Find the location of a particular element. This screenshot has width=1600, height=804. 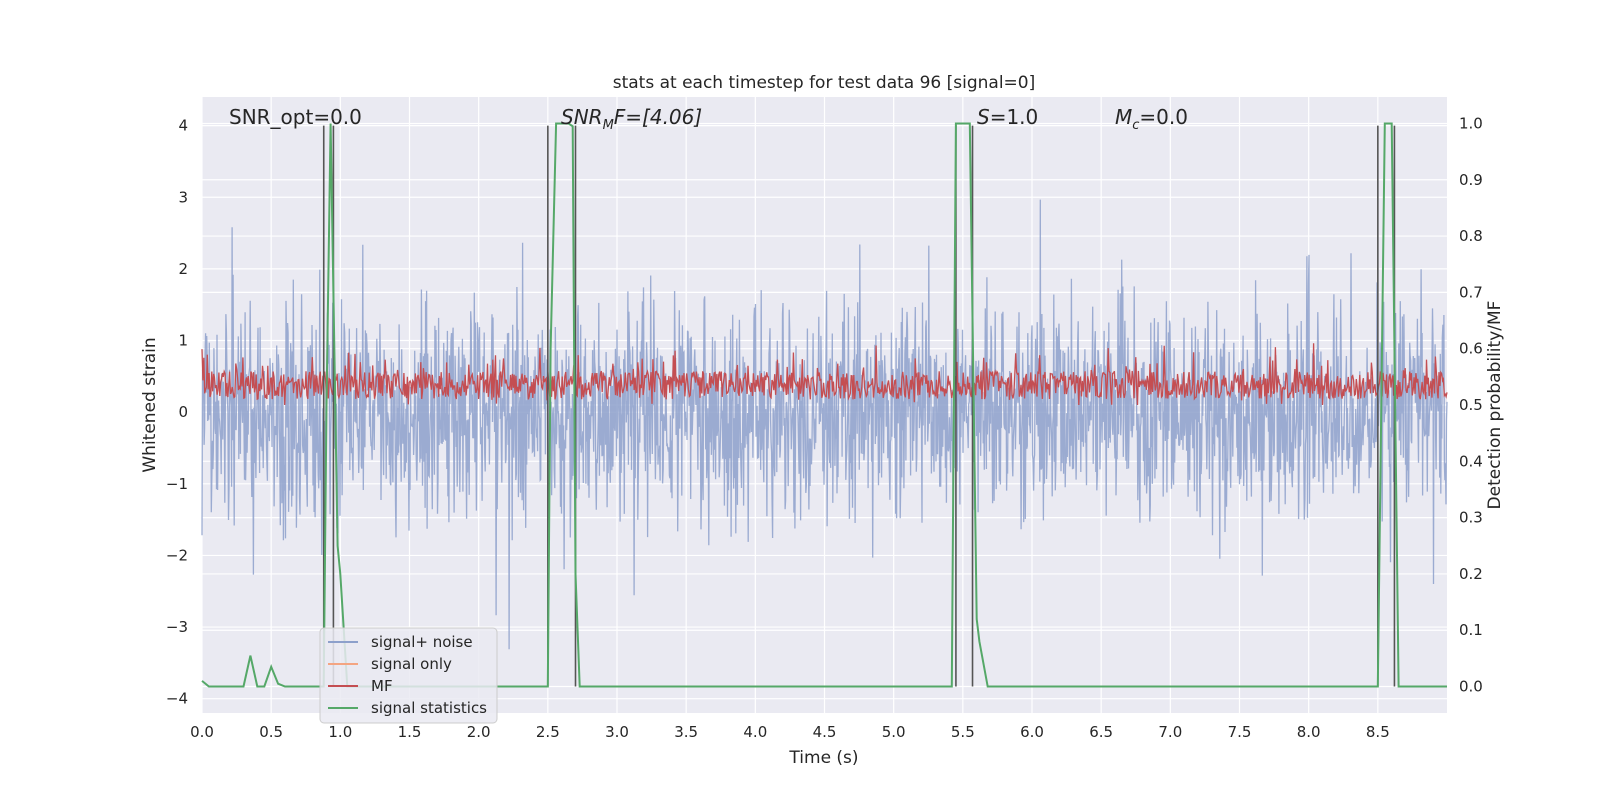

x-tick-label: 4.0 is located at coordinates (755, 732).